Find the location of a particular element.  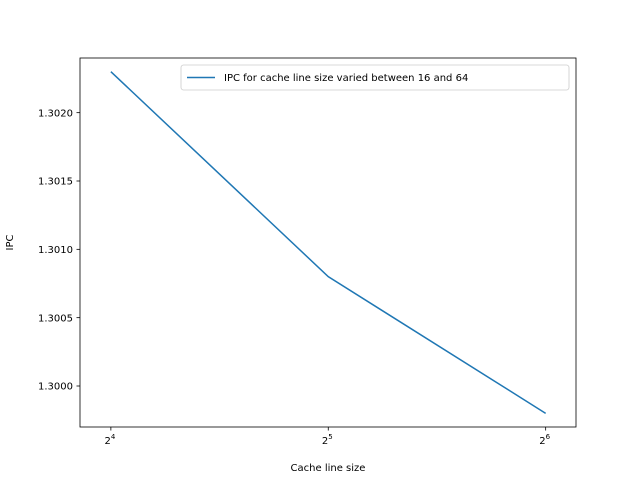

y-axis-label: IPC is located at coordinates (10, 243).